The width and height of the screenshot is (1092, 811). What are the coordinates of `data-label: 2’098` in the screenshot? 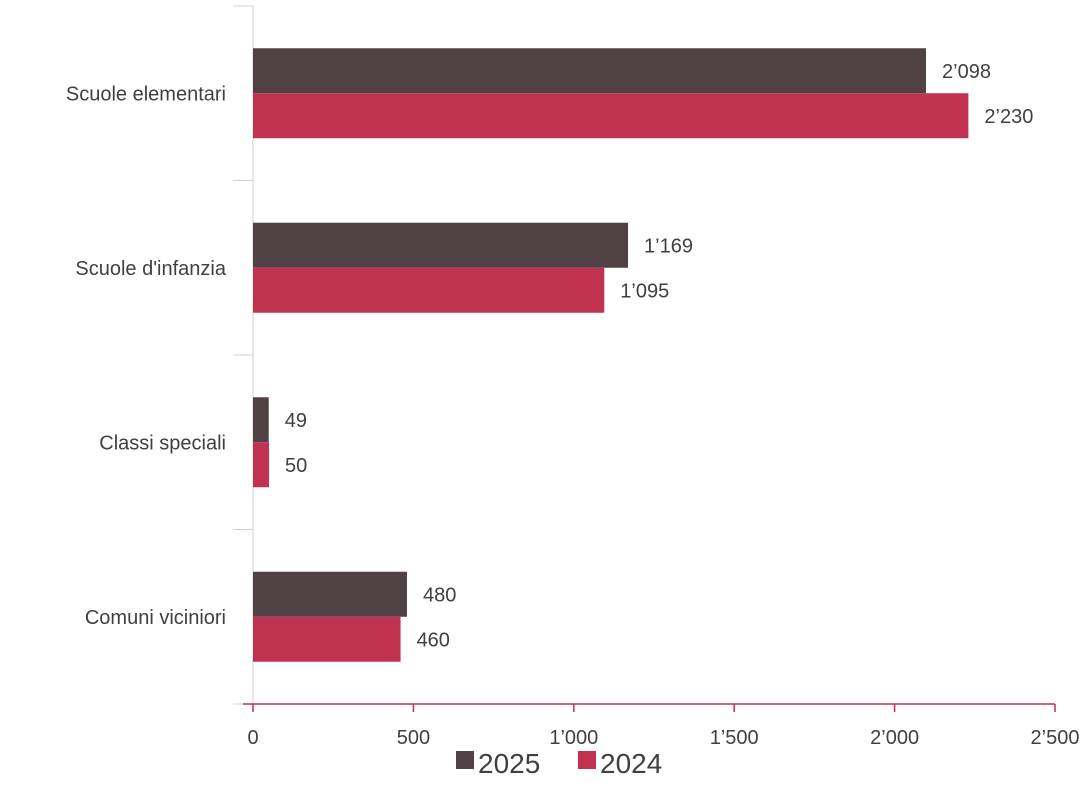 It's located at (966, 72).